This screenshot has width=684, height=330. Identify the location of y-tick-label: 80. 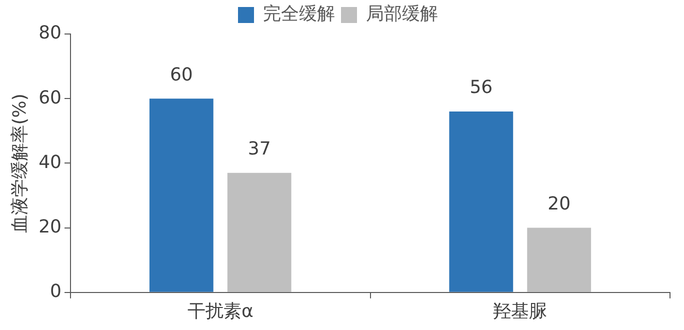
(50, 33).